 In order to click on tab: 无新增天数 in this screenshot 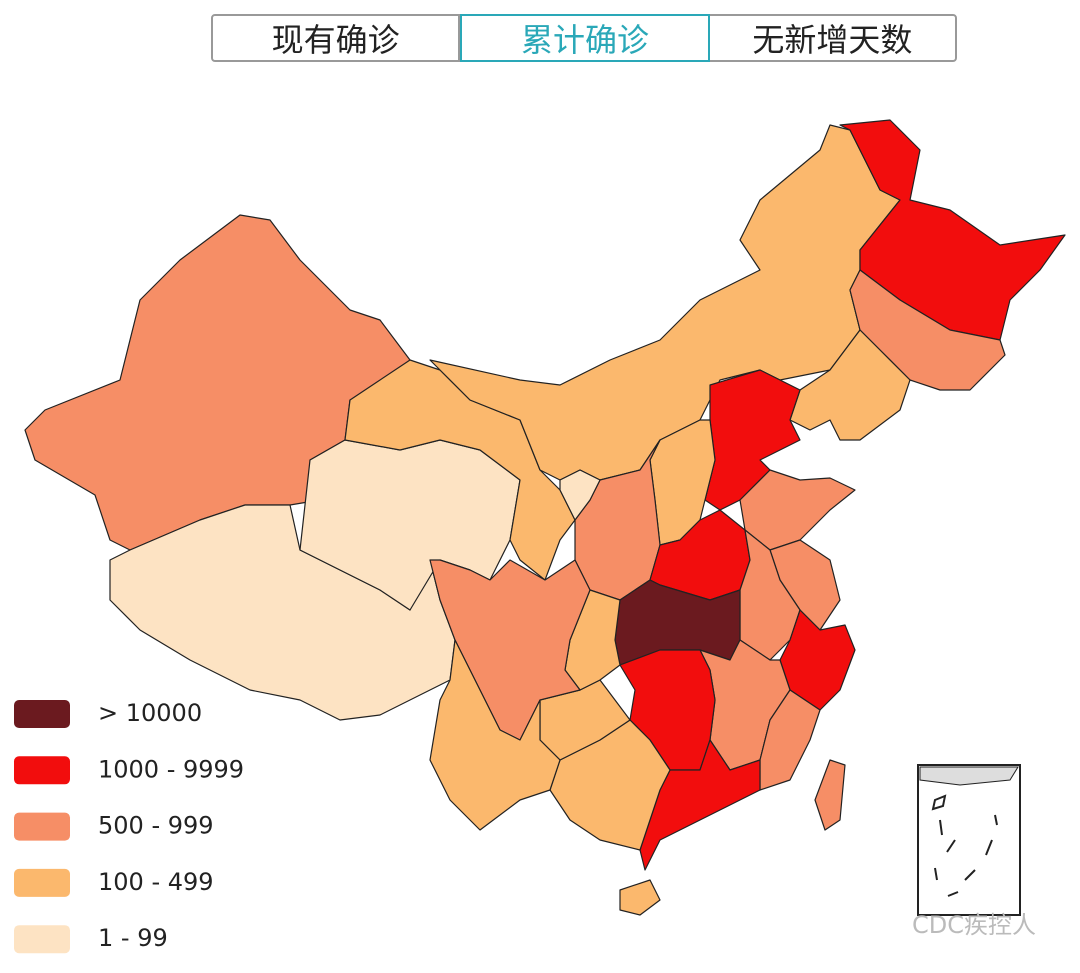, I will do `click(832, 40)`.